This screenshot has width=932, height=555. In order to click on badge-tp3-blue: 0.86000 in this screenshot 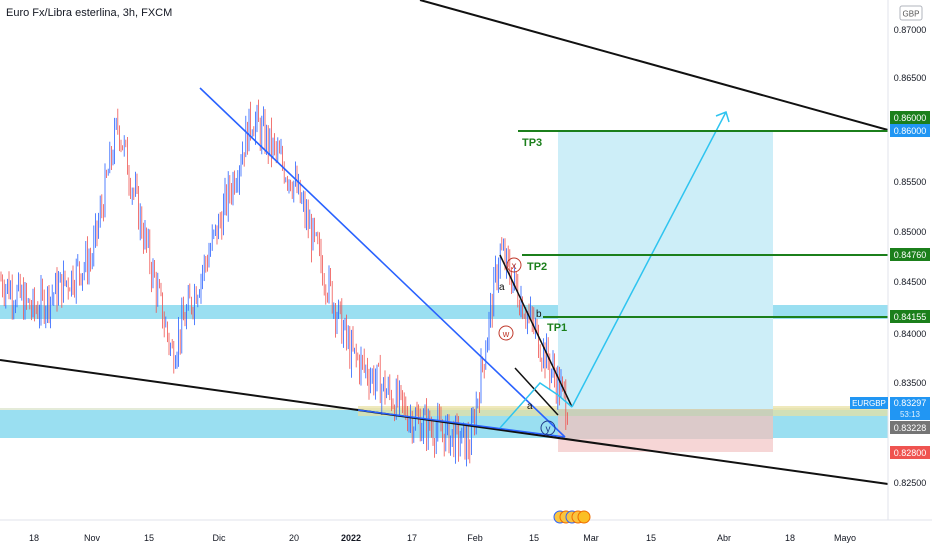, I will do `click(910, 130)`.